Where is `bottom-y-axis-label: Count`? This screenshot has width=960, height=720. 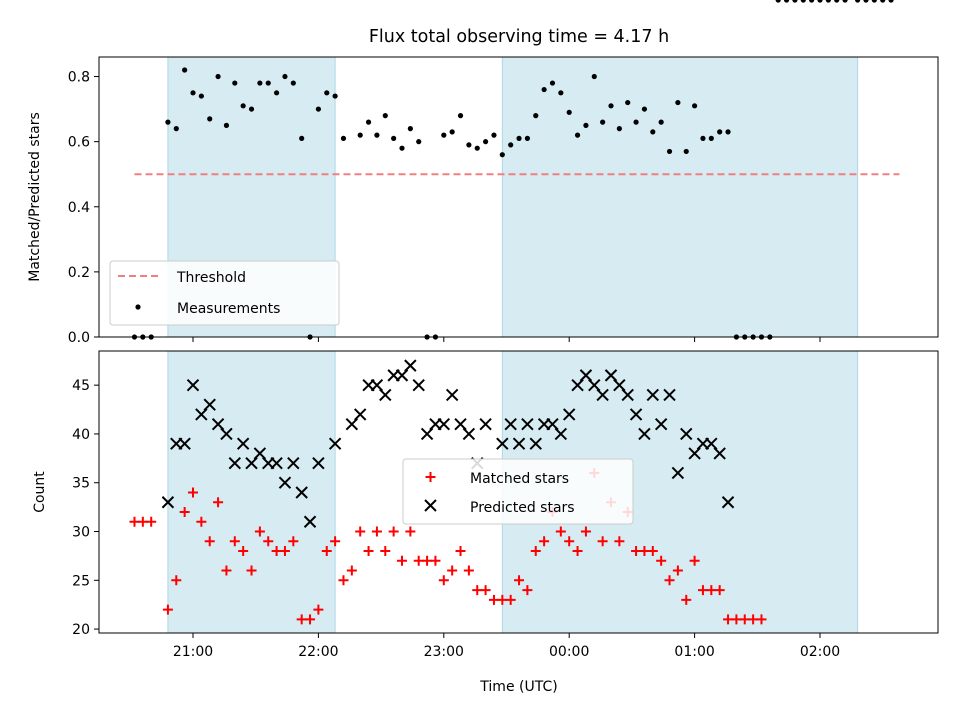 bottom-y-axis-label: Count is located at coordinates (40, 492).